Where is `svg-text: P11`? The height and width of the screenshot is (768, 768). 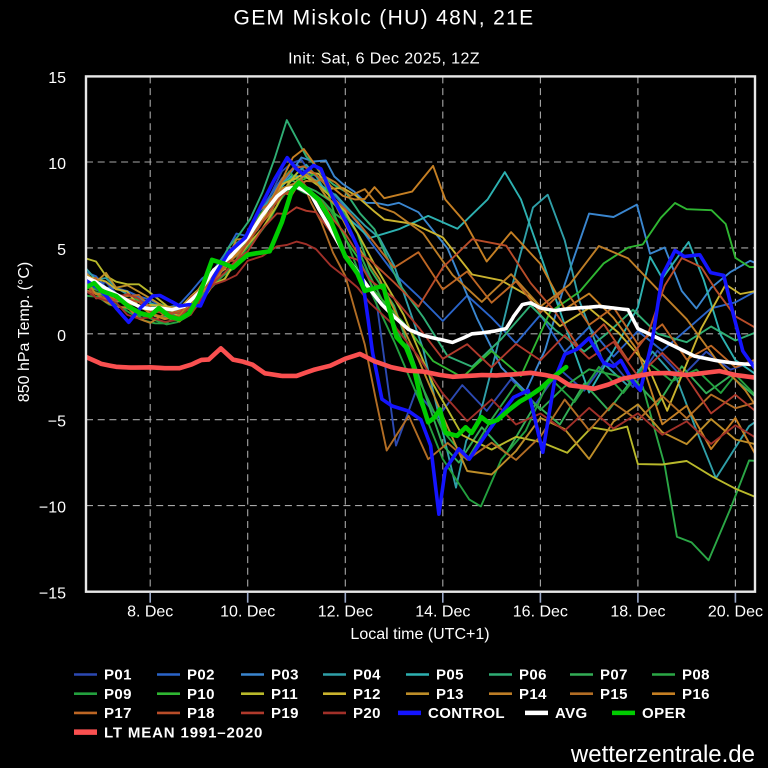 svg-text: P11 is located at coordinates (284, 694).